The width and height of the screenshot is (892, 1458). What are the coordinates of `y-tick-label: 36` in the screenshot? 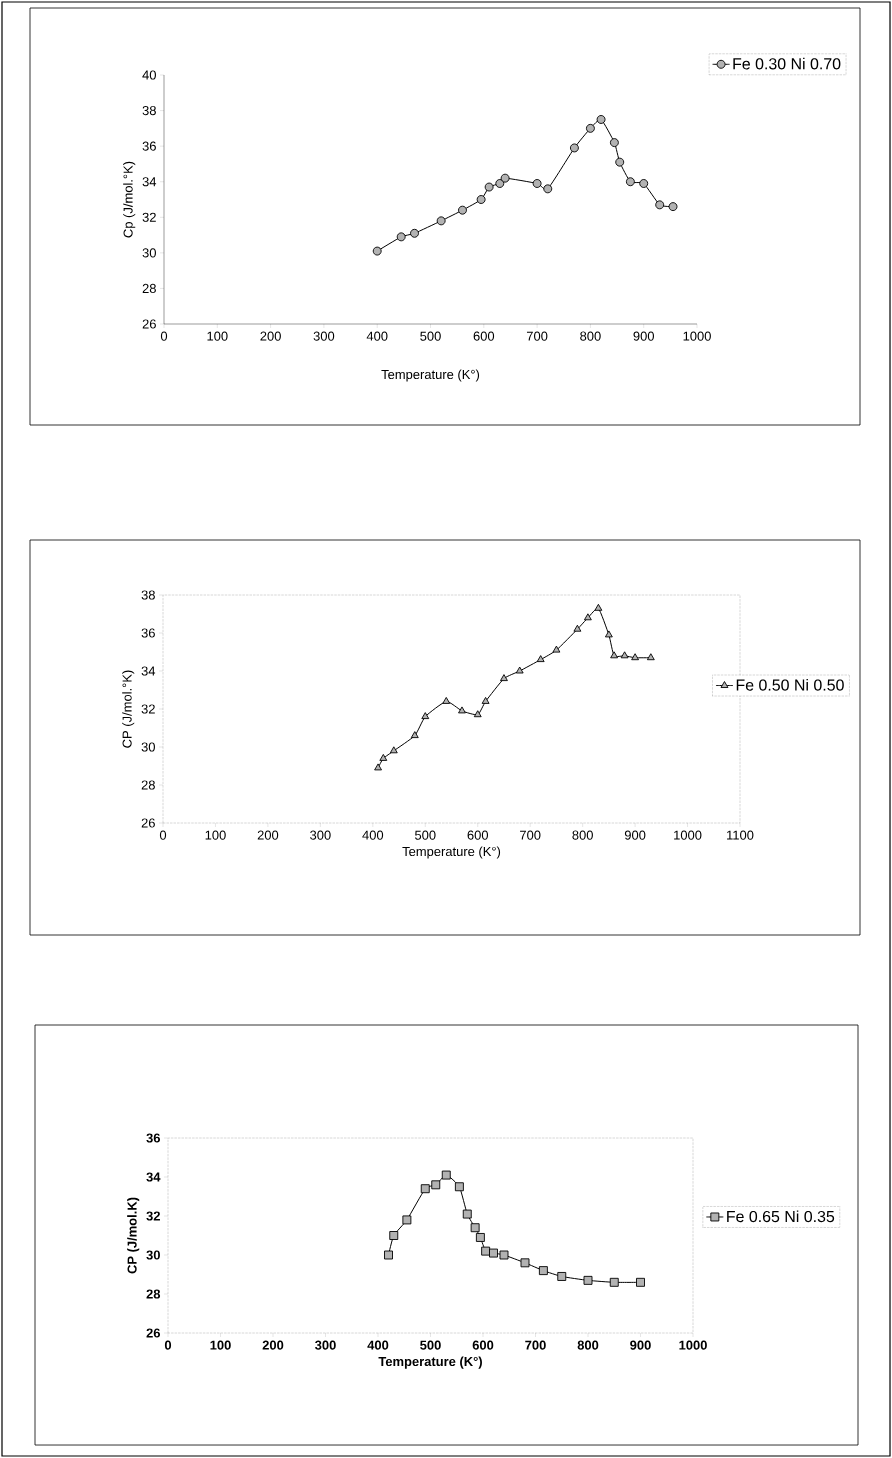 It's located at (153, 1138).